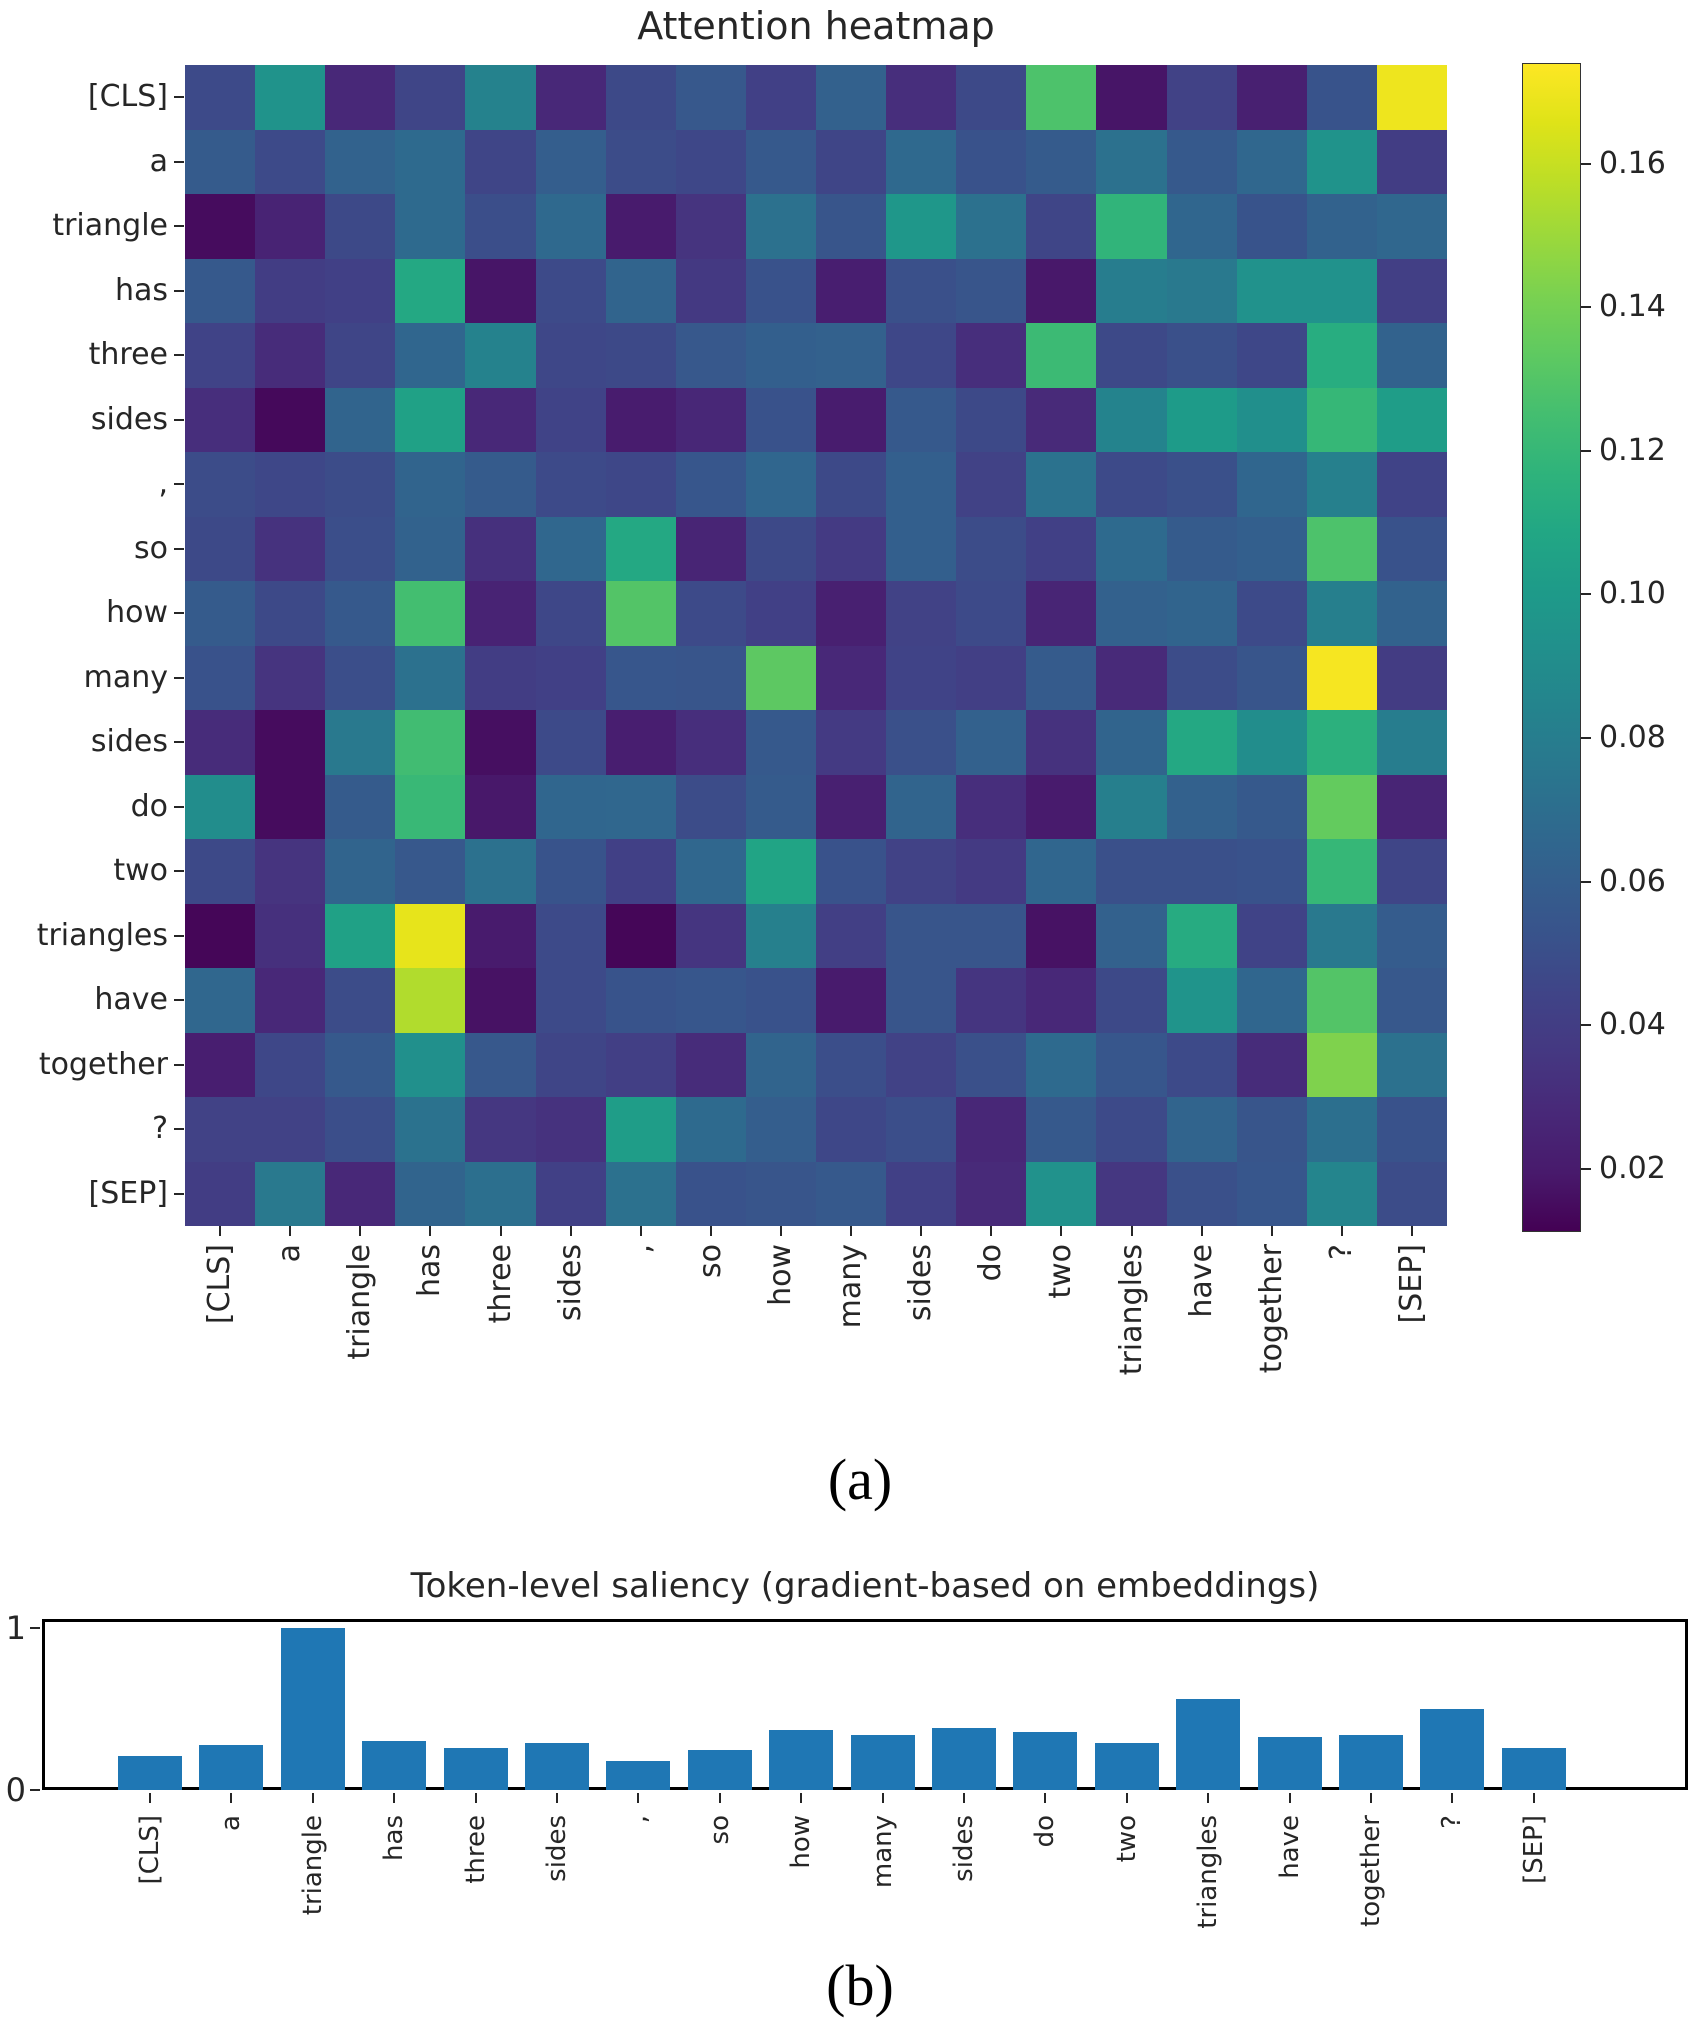 The image size is (1700, 2025). What do you see at coordinates (1045, 1831) in the screenshot?
I see `saliency-x-label: do` at bounding box center [1045, 1831].